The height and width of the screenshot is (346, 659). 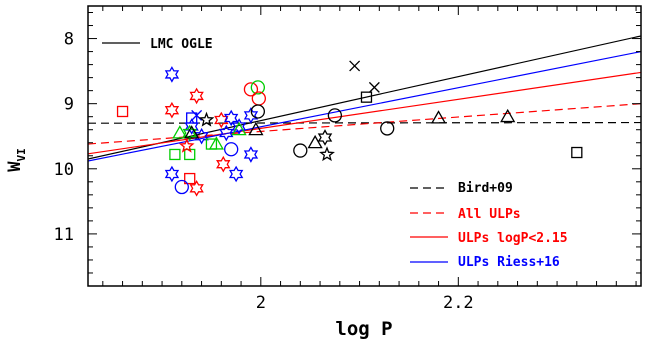 What do you see at coordinates (69, 40) in the screenshot?
I see `y-tick-label: 8` at bounding box center [69, 40].